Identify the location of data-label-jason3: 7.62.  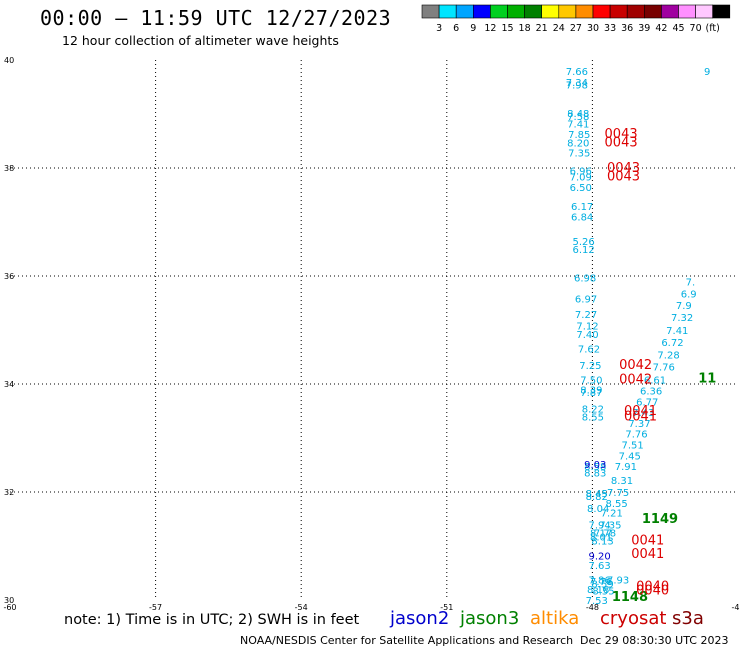
(589, 349).